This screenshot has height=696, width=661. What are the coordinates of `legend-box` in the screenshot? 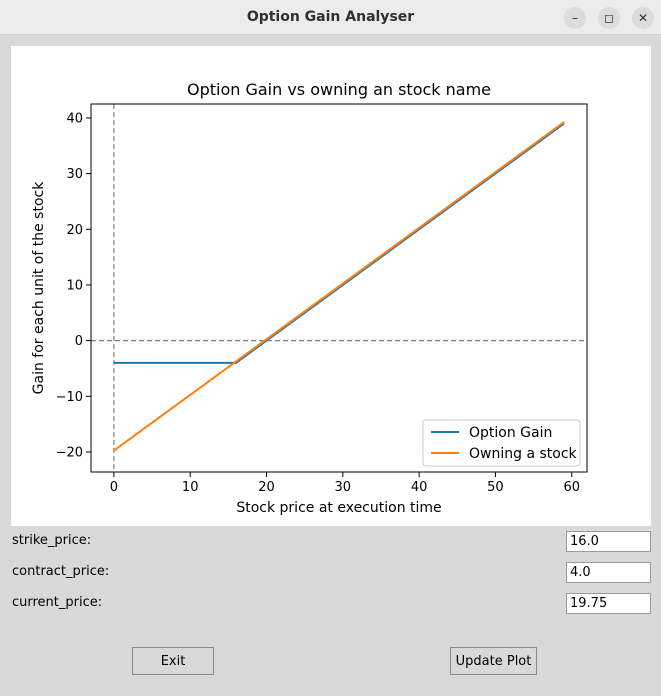 It's located at (501, 443).